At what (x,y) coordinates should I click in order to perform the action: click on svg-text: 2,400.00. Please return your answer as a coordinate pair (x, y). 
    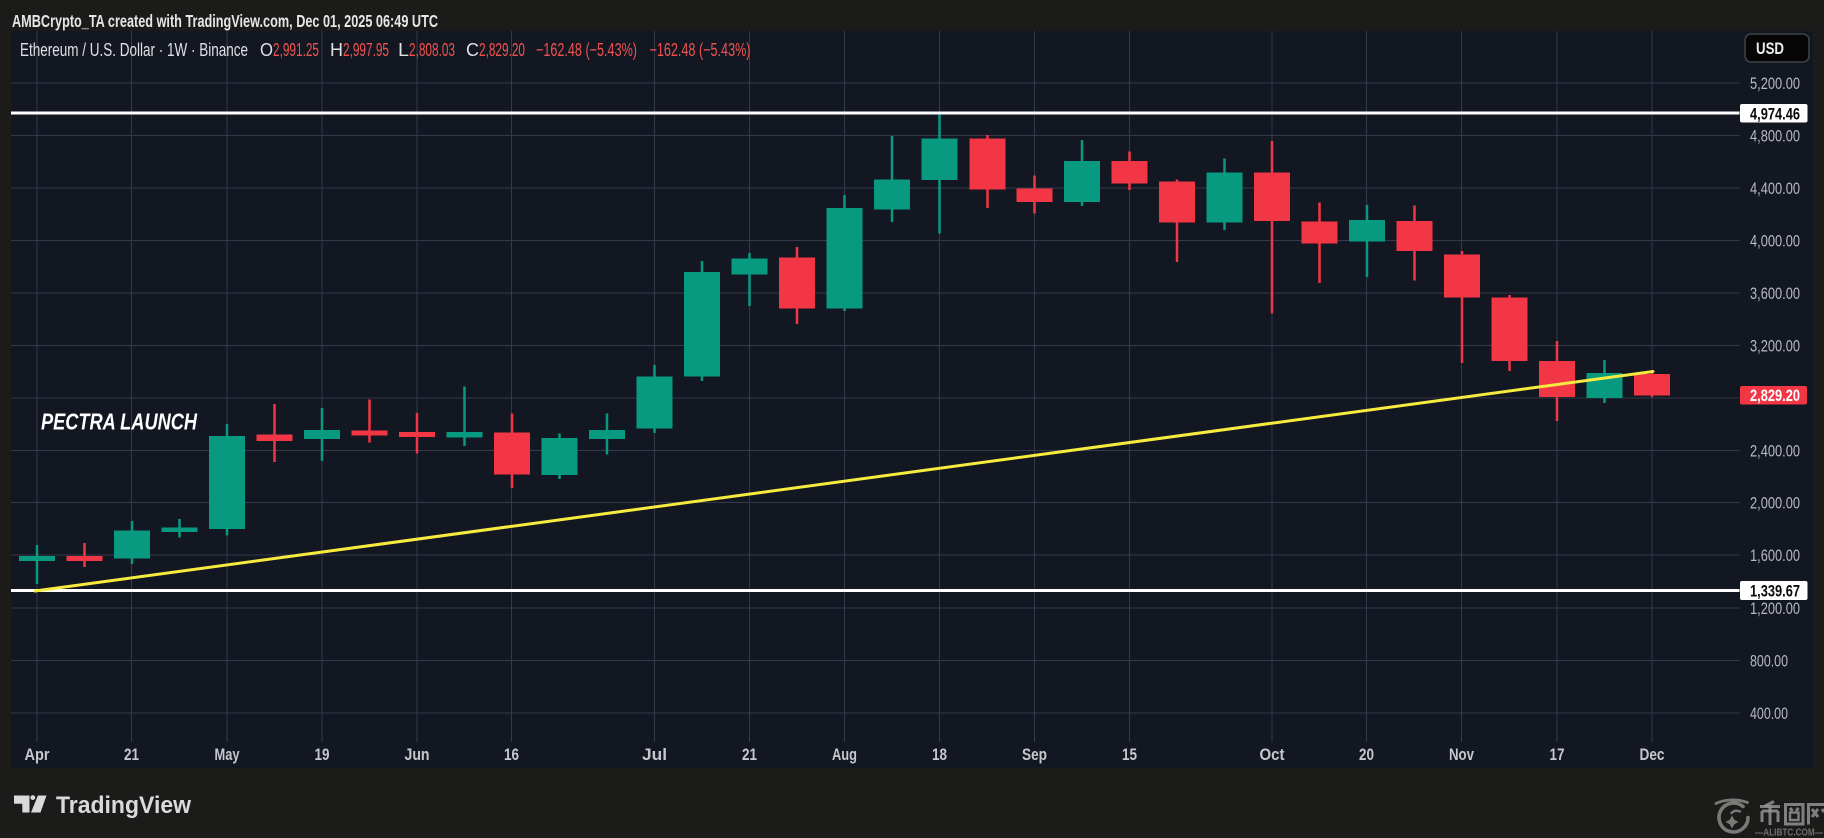
    Looking at the image, I should click on (1775, 451).